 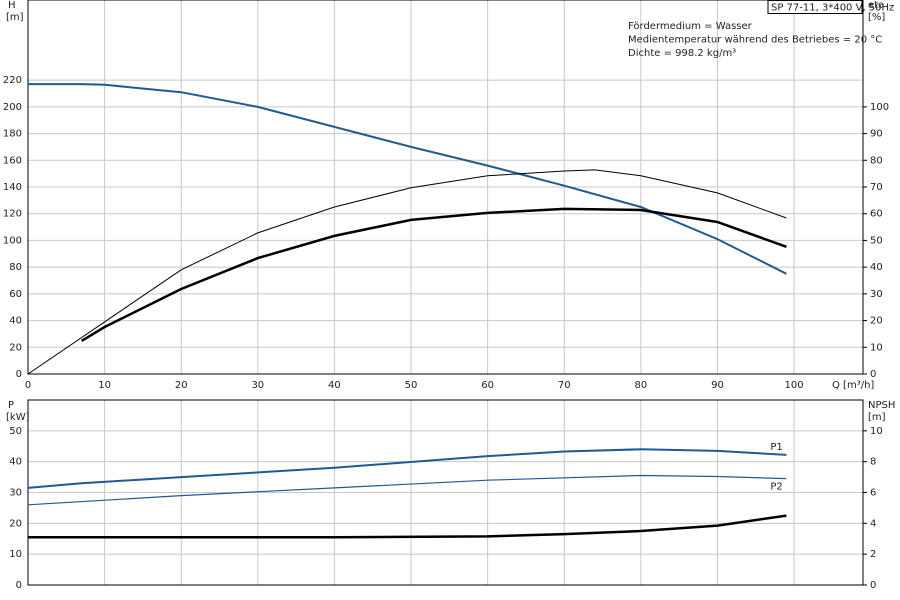 I want to click on series-label: P2, so click(x=776, y=487).